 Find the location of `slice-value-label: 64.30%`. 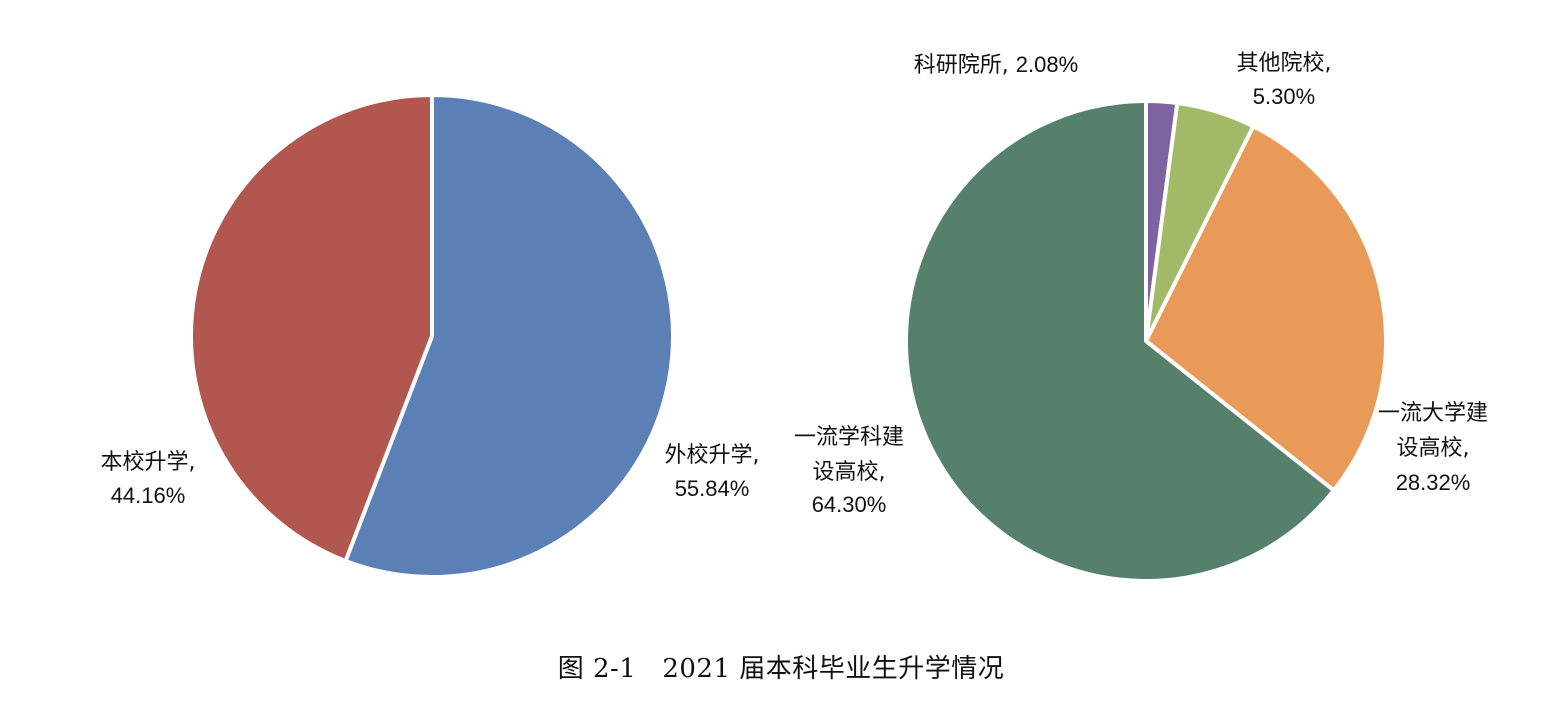

slice-value-label: 64.30% is located at coordinates (849, 504).